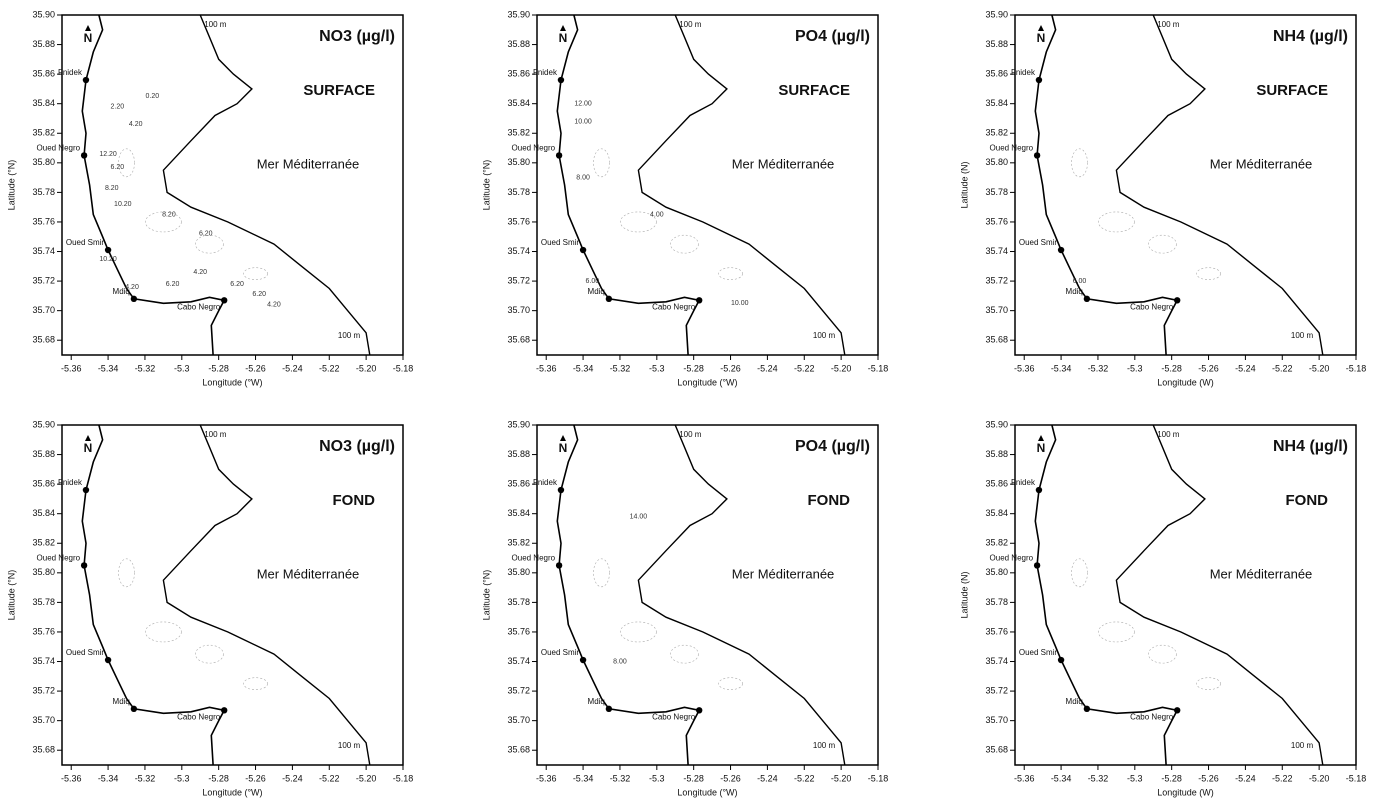 This screenshot has height=801, width=1383. I want to click on x-tick-label: -5.34, so click(108, 368).